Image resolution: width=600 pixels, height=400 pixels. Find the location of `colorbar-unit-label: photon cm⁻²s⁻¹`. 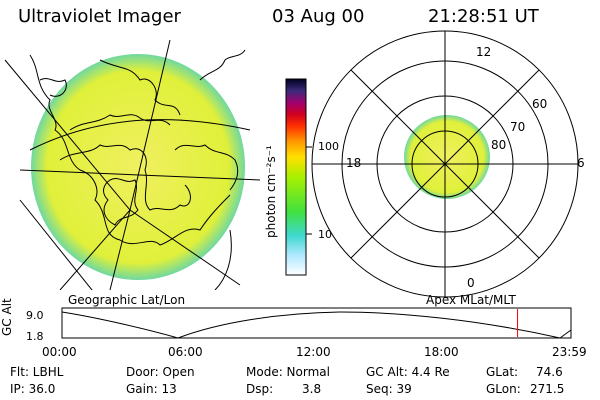

colorbar-unit-label: photon cm⁻²s⁻¹ is located at coordinates (271, 191).